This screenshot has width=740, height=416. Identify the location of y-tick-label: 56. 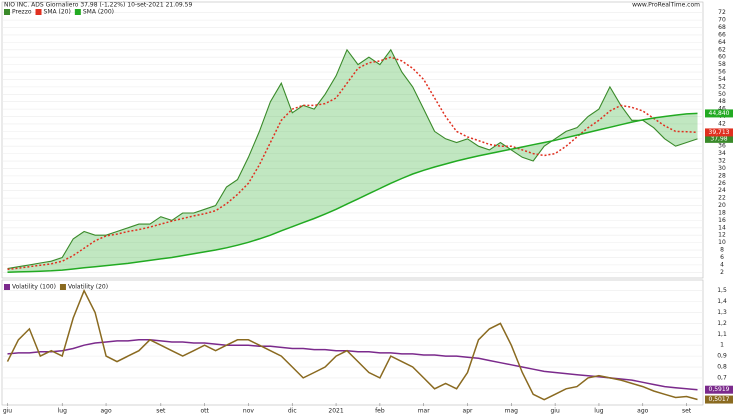
(722, 72).